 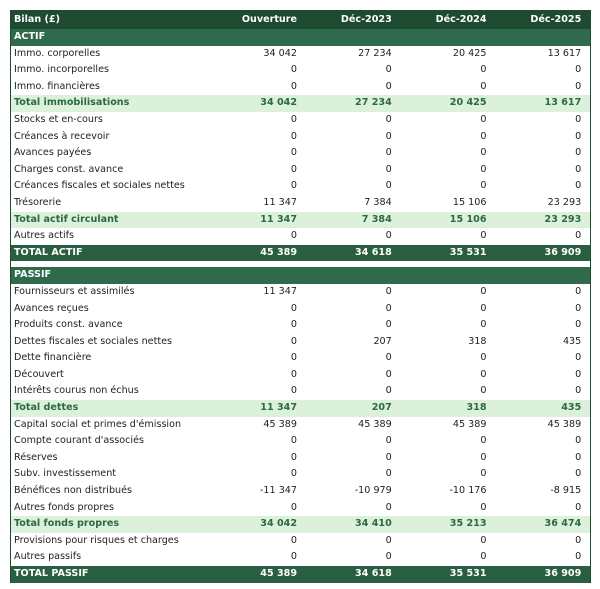 What do you see at coordinates (278, 103) in the screenshot?
I see `row-value: 34 042` at bounding box center [278, 103].